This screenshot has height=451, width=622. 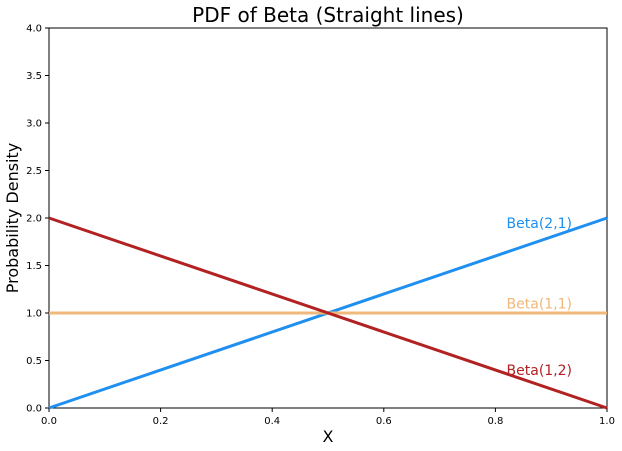 I want to click on y-tick-label: 3.5, so click(x=34, y=76).